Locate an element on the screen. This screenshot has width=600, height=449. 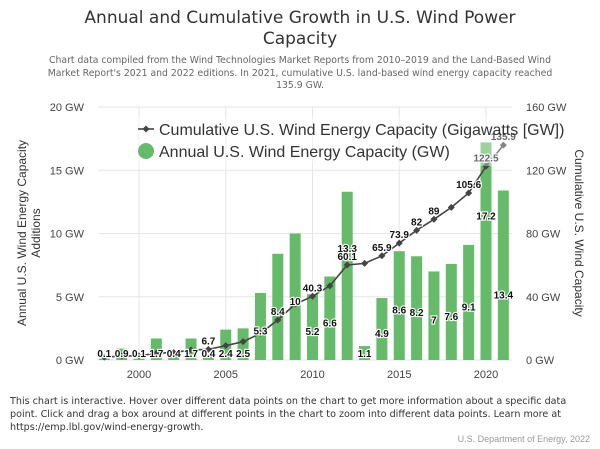
bar-value-label: 13.4 is located at coordinates (504, 295).